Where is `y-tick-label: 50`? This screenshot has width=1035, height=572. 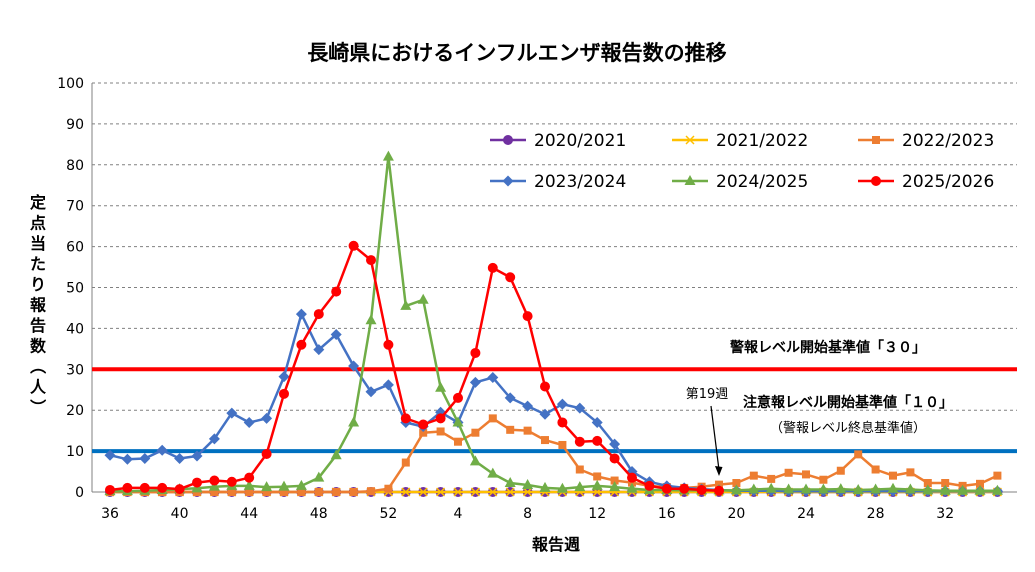
y-tick-label: 50 is located at coordinates (75, 289).